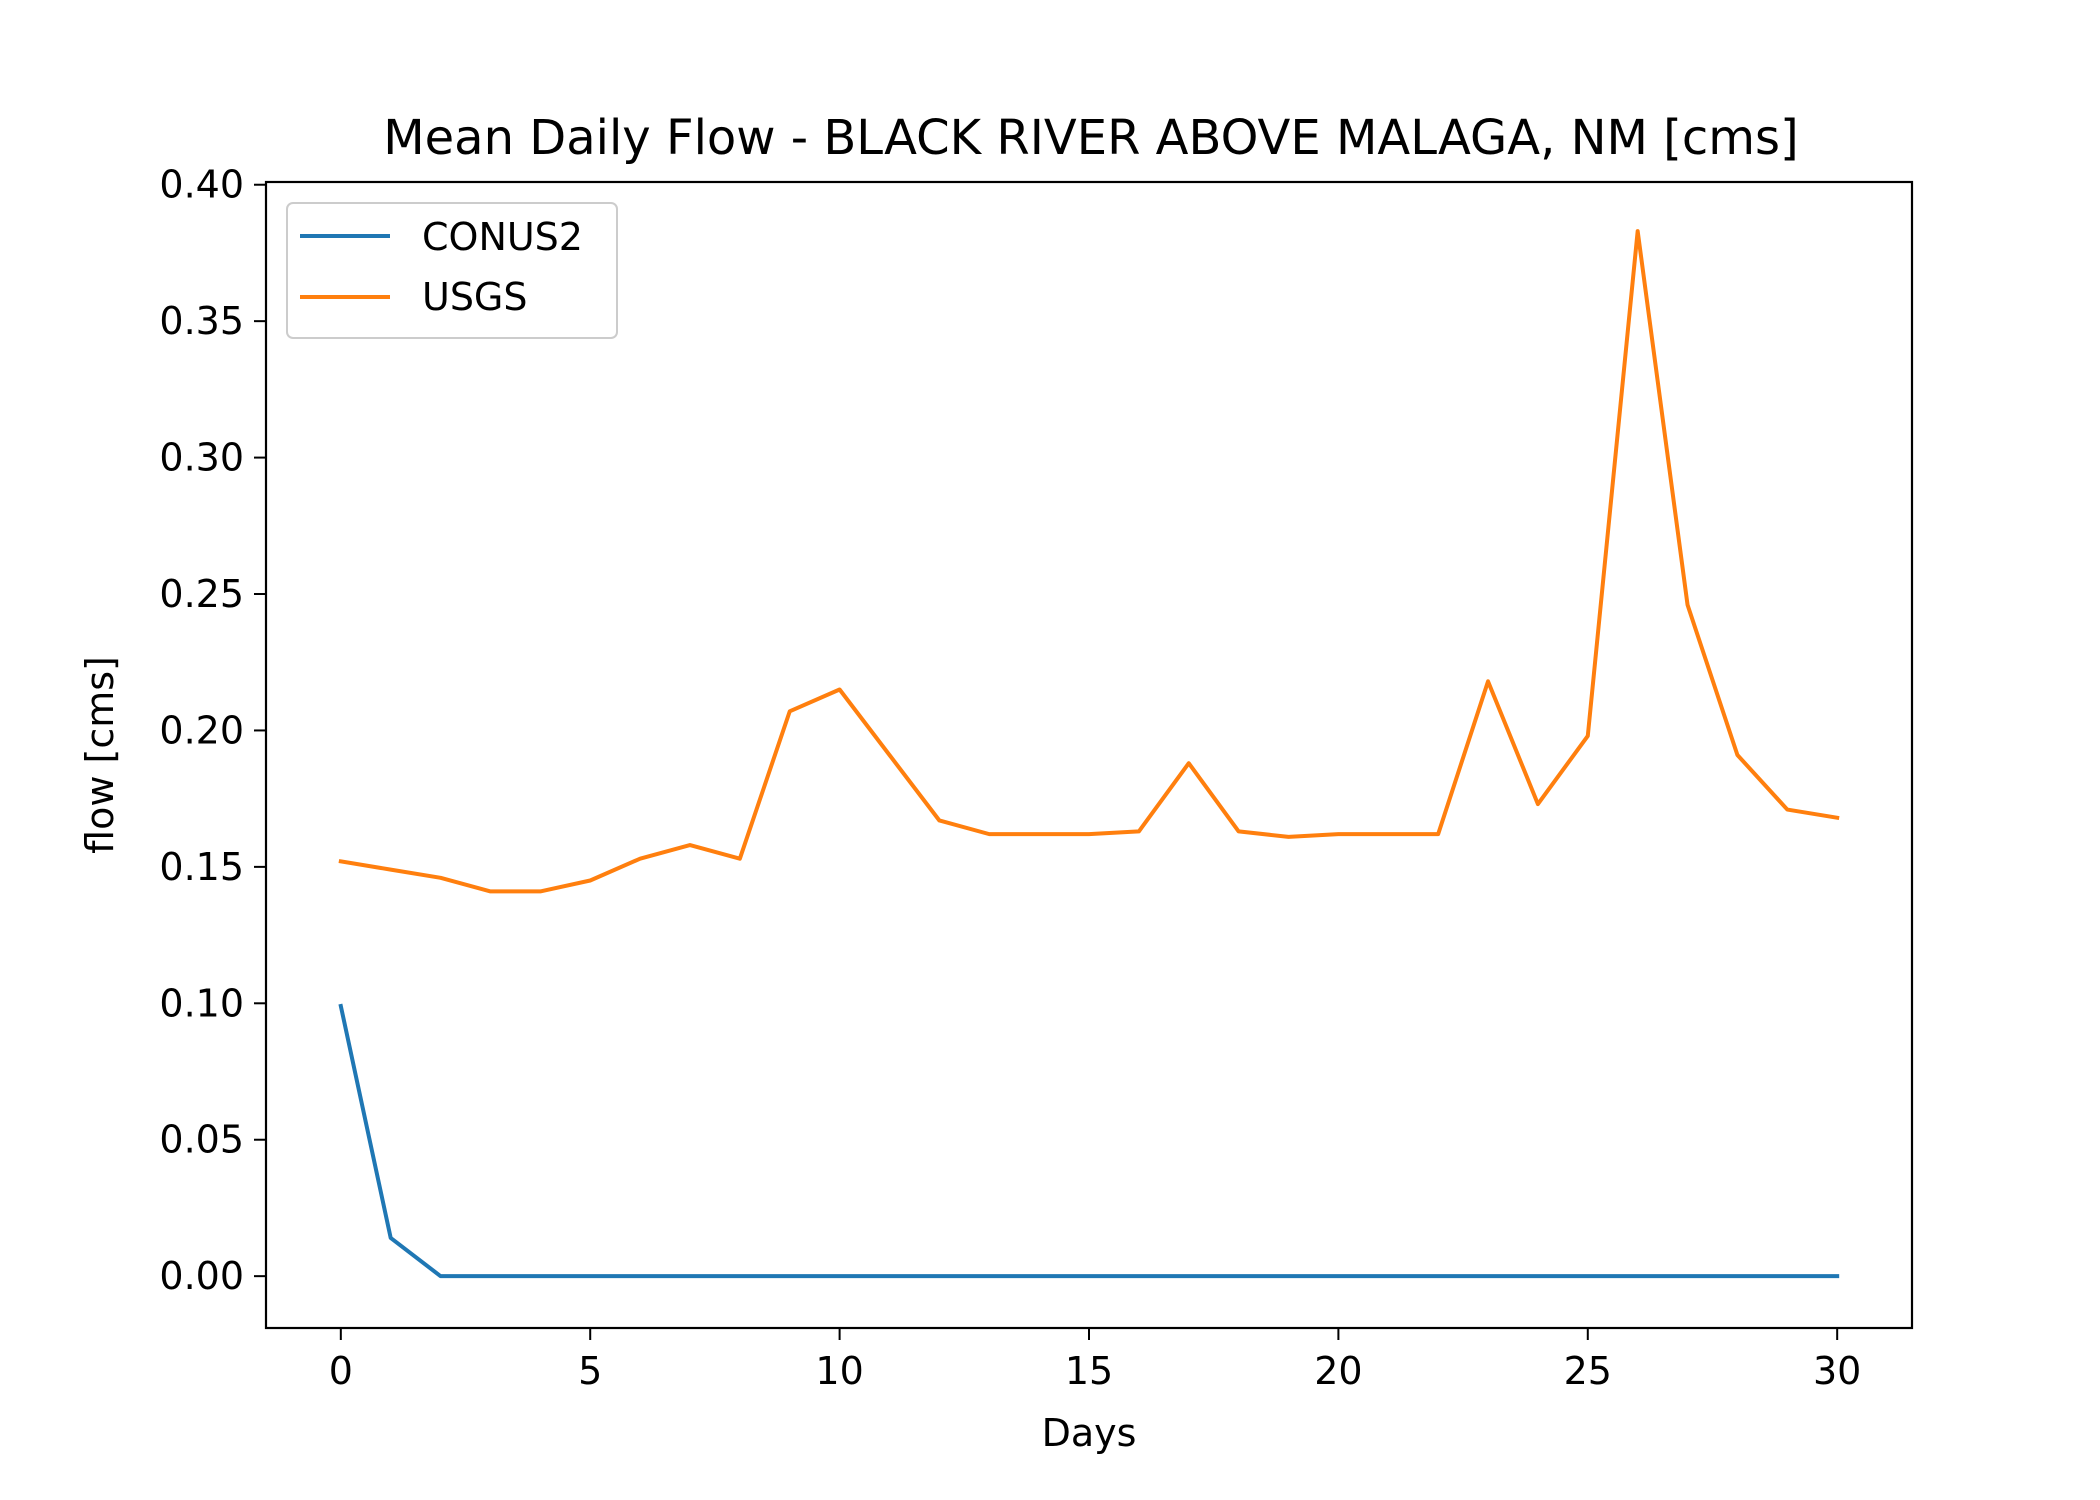  Describe the element at coordinates (201, 594) in the screenshot. I see `y-tick-label: 0.25` at that location.